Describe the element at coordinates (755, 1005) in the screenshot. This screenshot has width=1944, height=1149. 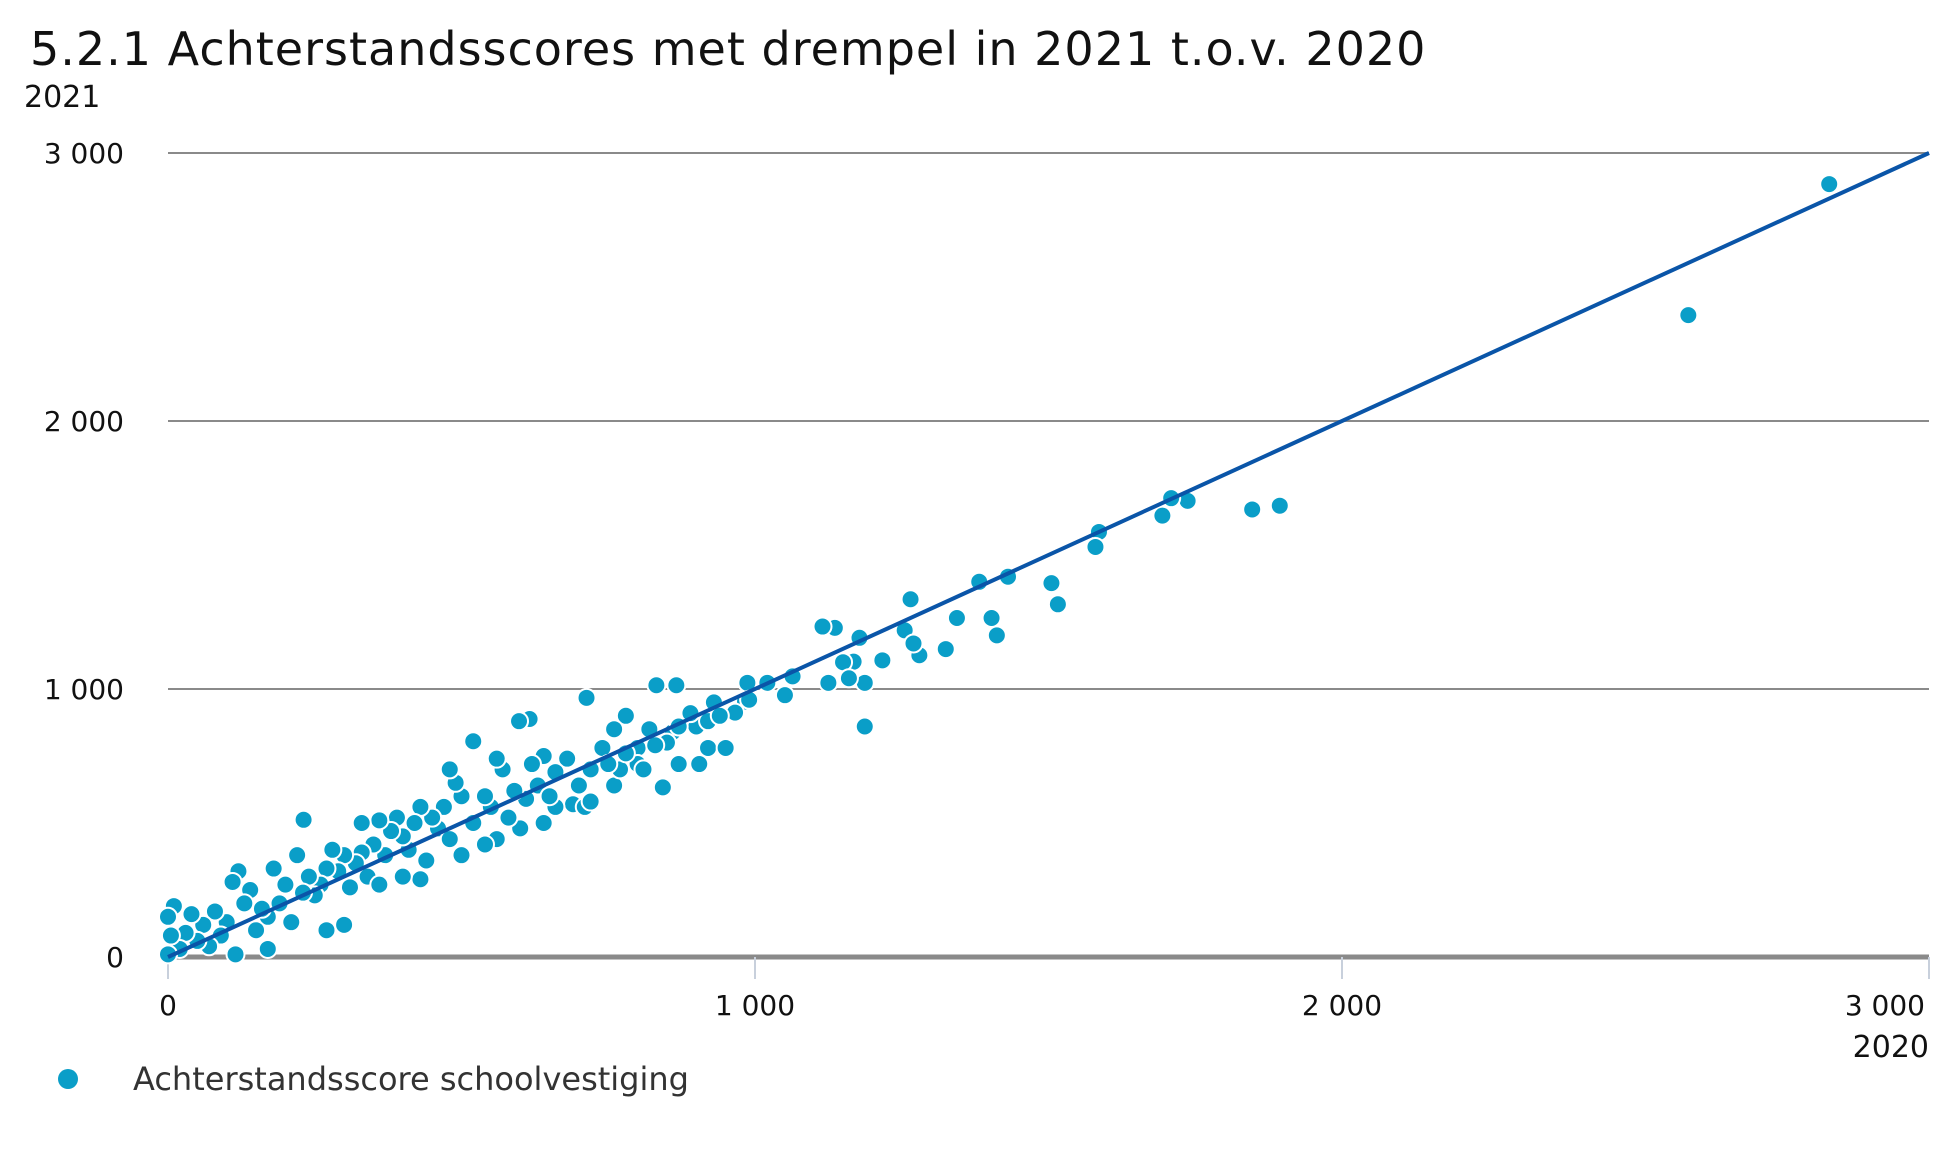
I see `x-tick-label: 1 000` at that location.